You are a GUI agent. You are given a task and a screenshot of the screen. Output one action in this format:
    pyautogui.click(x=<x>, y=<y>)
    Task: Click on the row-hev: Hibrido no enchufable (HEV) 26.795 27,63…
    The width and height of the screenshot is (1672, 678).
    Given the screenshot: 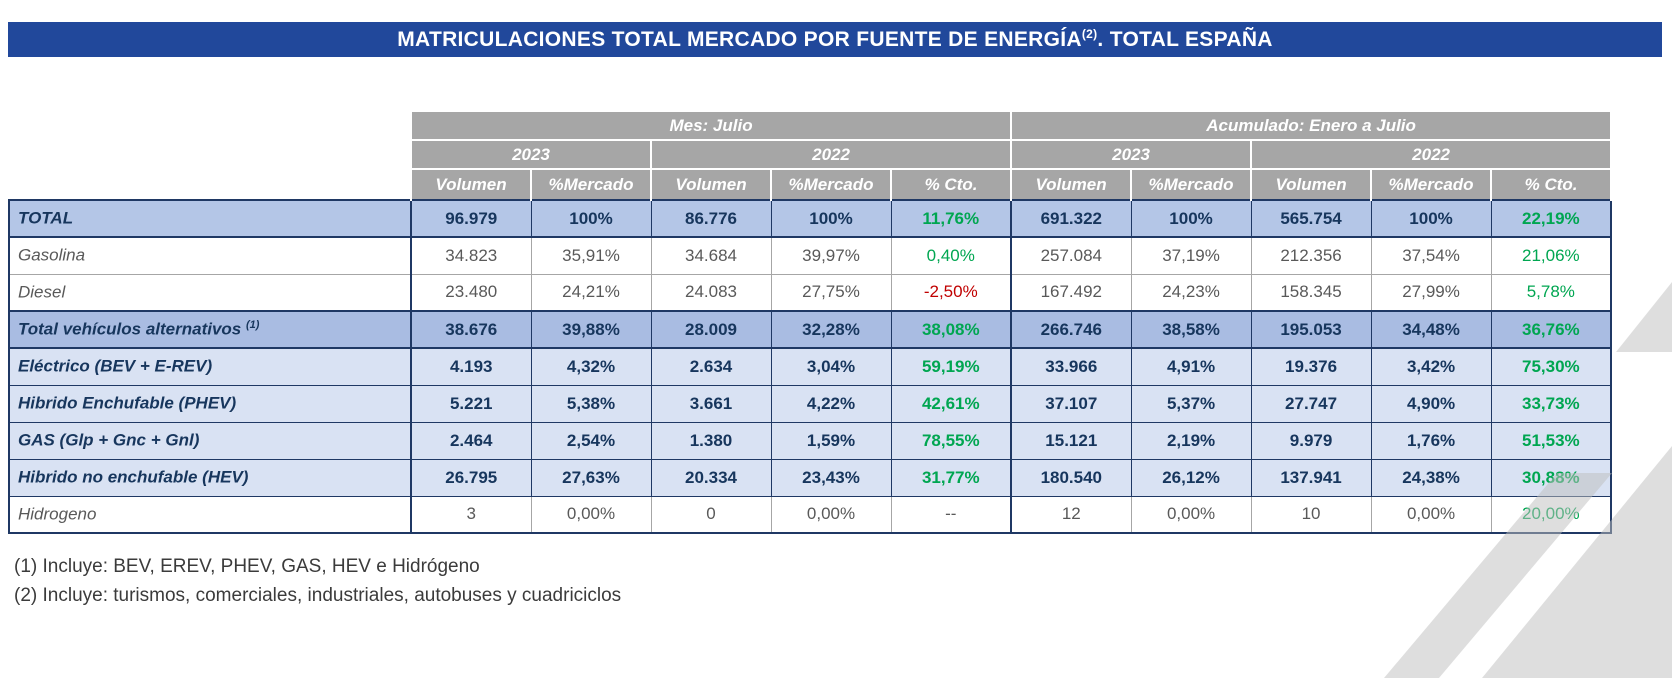 What is the action you would take?
    pyautogui.click(x=810, y=477)
    